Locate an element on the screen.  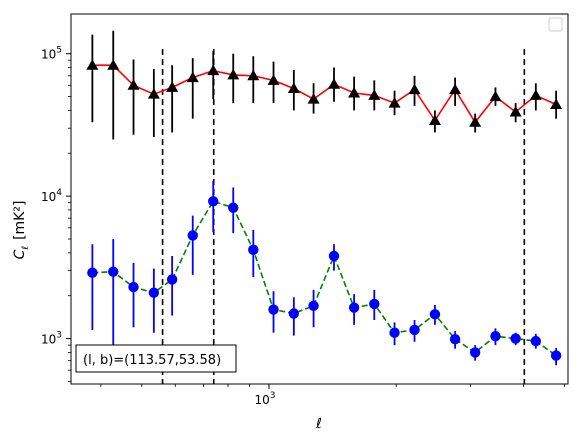
y-tick-label: 10⁴ is located at coordinates (51, 196).